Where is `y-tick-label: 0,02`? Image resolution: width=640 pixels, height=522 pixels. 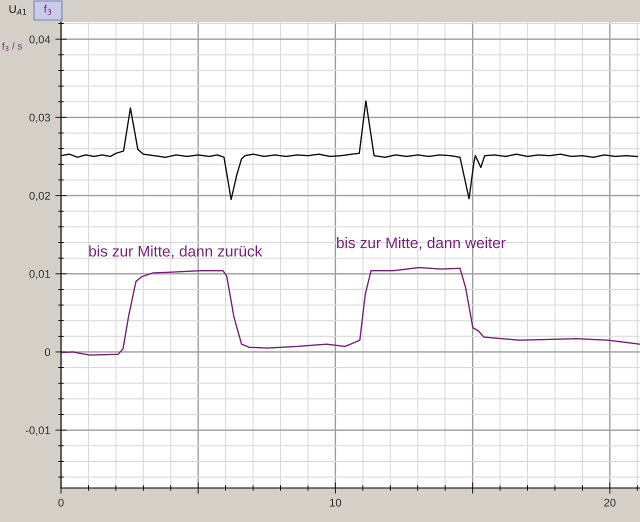
y-tick-label: 0,02 is located at coordinates (39, 197).